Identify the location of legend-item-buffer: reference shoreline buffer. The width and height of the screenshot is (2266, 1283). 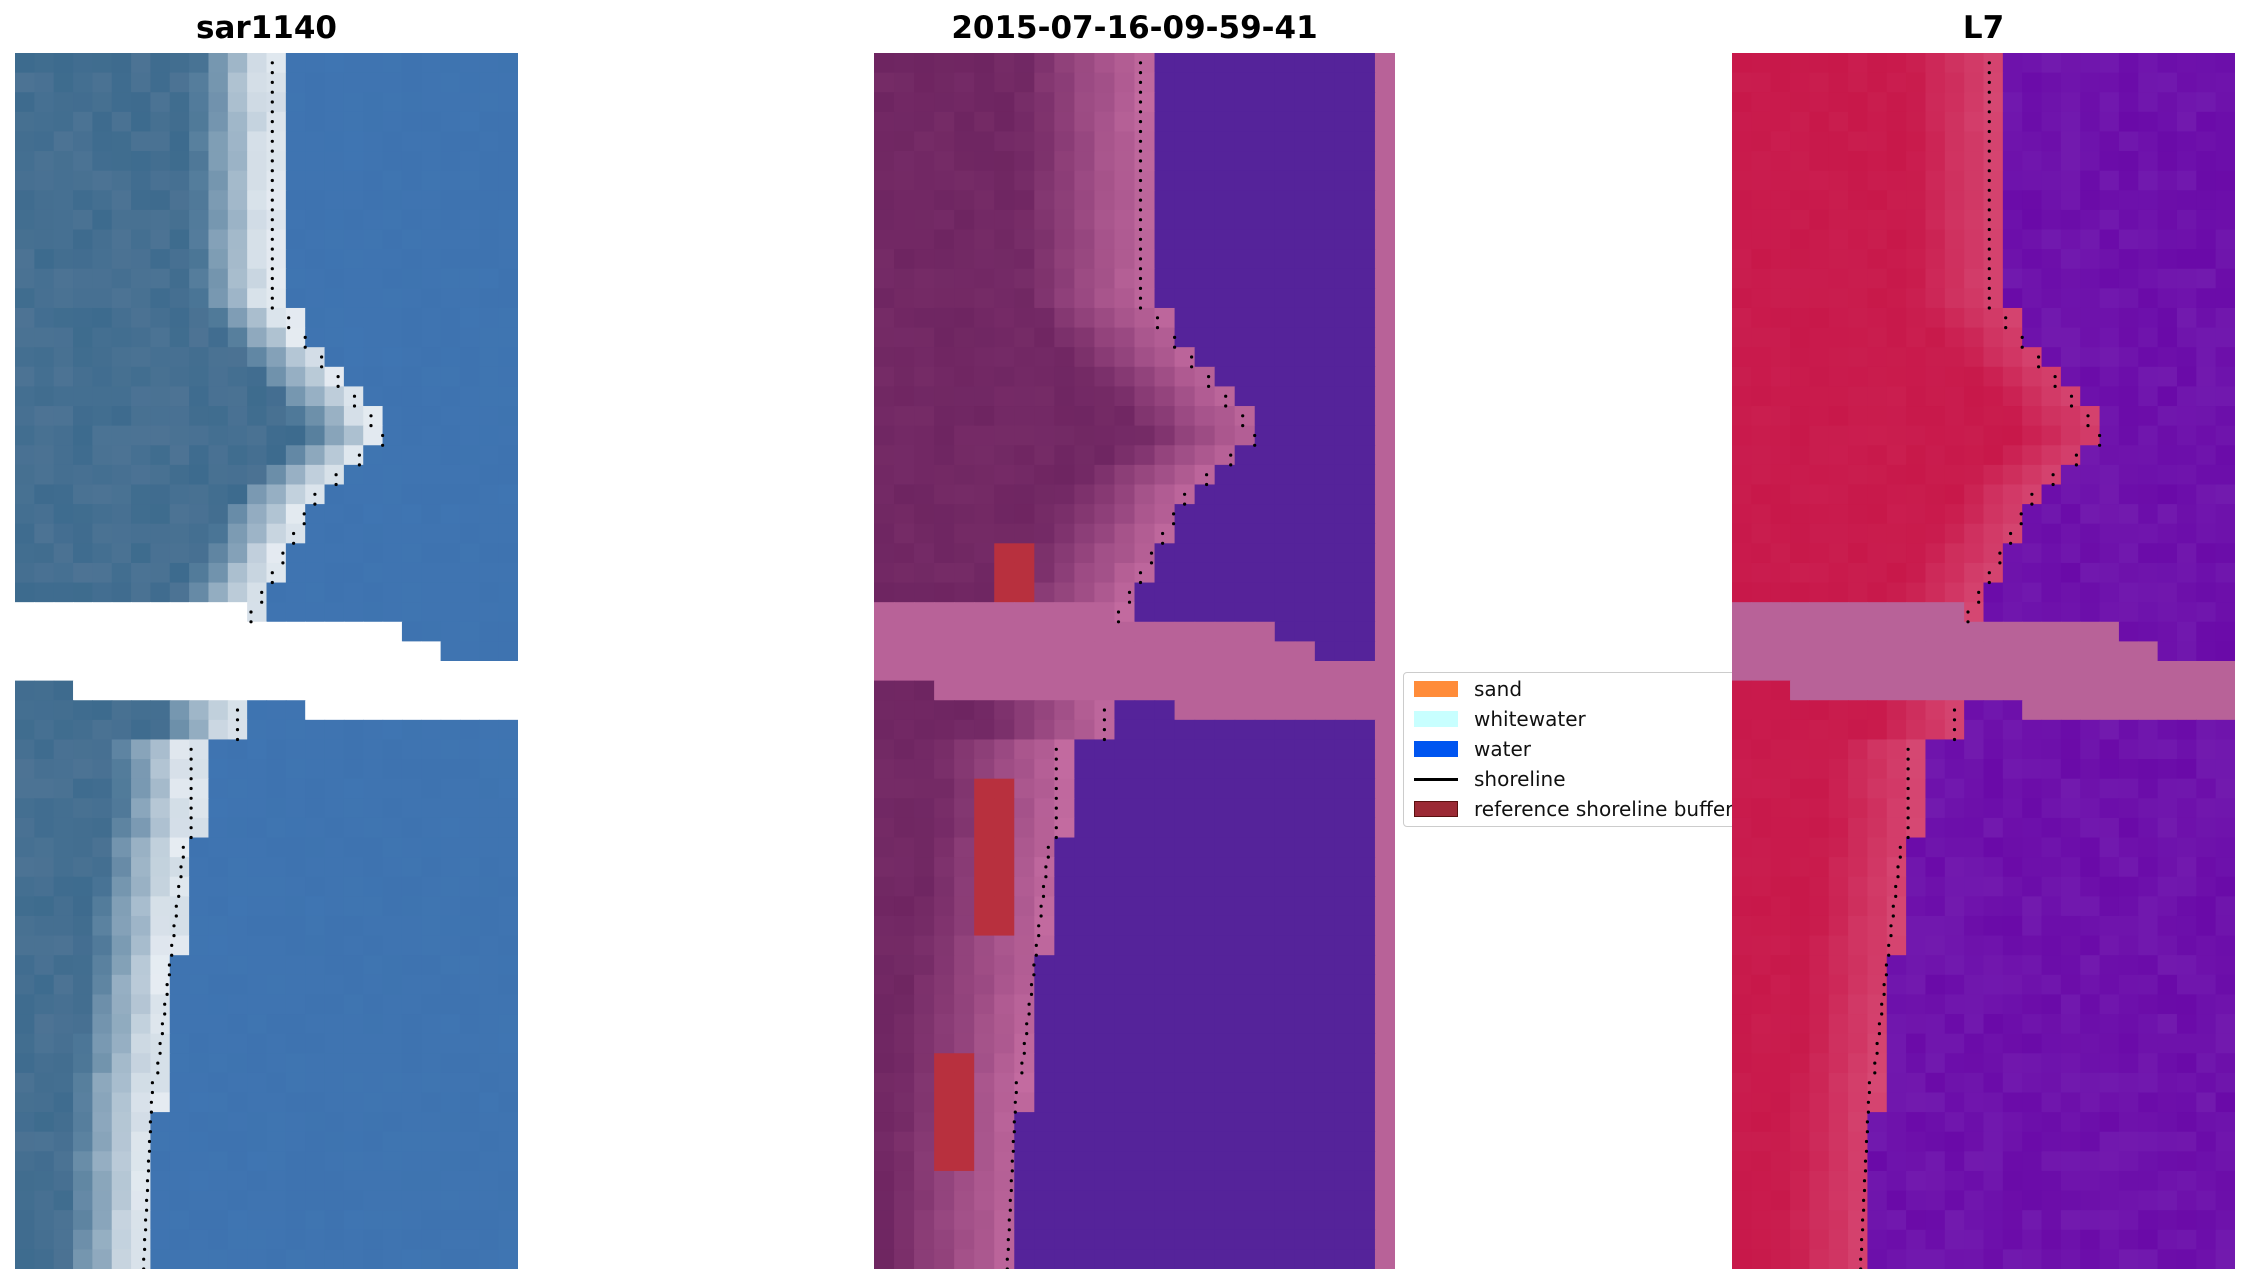
(1573, 809).